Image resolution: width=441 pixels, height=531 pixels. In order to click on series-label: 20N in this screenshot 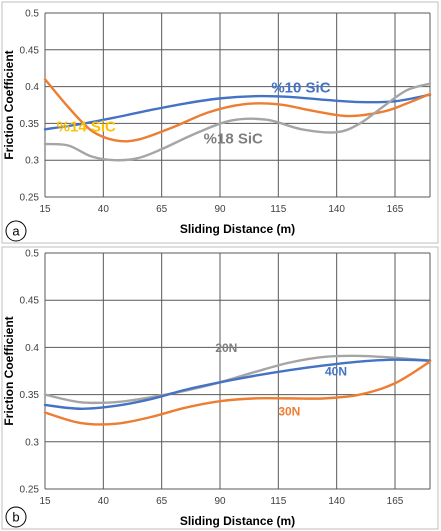, I will do `click(226, 348)`.